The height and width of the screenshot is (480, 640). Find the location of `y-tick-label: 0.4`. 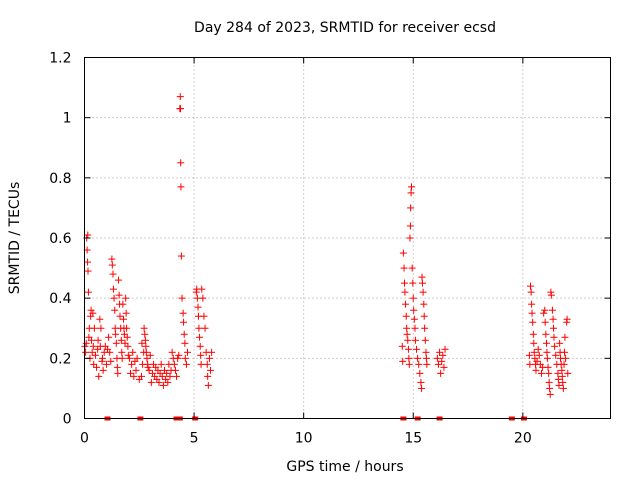

y-tick-label: 0.4 is located at coordinates (60, 299).